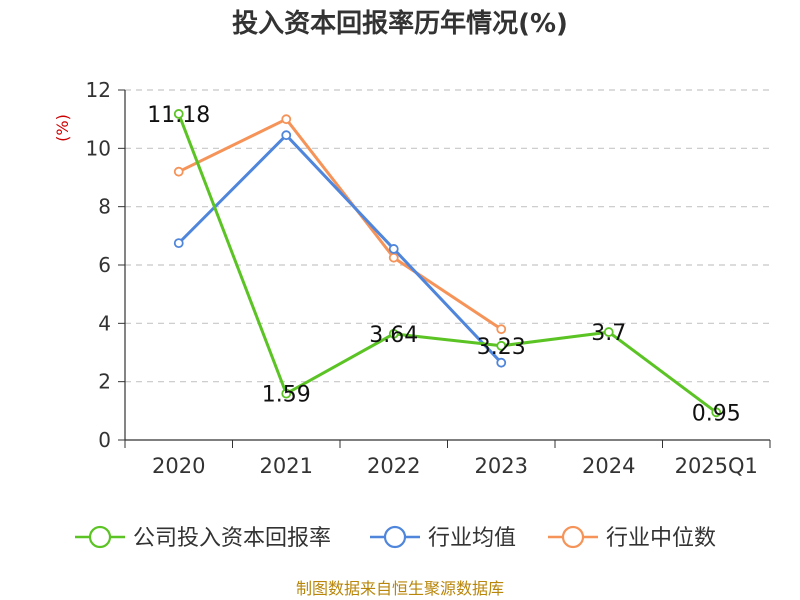  I want to click on y-tick-label: 4, so click(104, 323).